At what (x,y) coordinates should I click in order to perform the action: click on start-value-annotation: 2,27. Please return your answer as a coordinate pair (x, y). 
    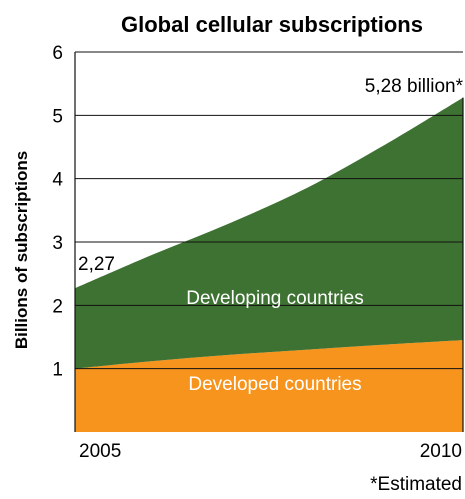
    Looking at the image, I should click on (96, 264).